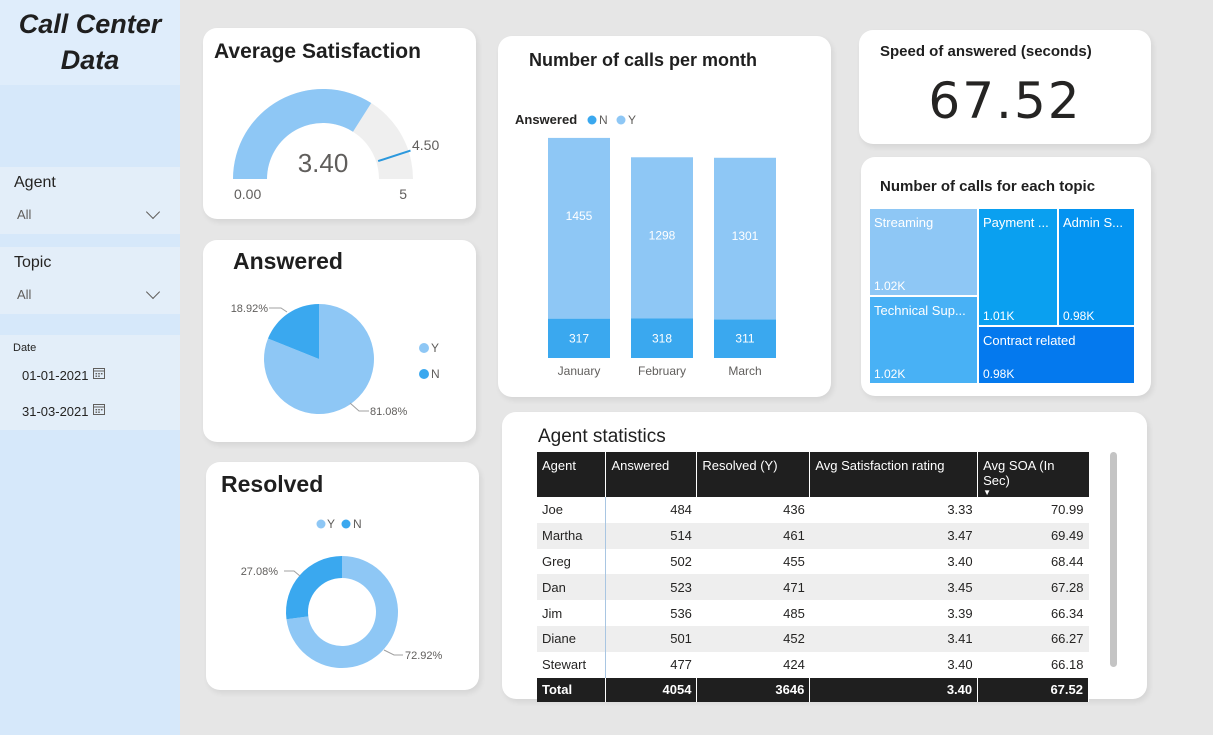  What do you see at coordinates (986, 51) in the screenshot?
I see `speed-title: Speed of answered (seconds)` at bounding box center [986, 51].